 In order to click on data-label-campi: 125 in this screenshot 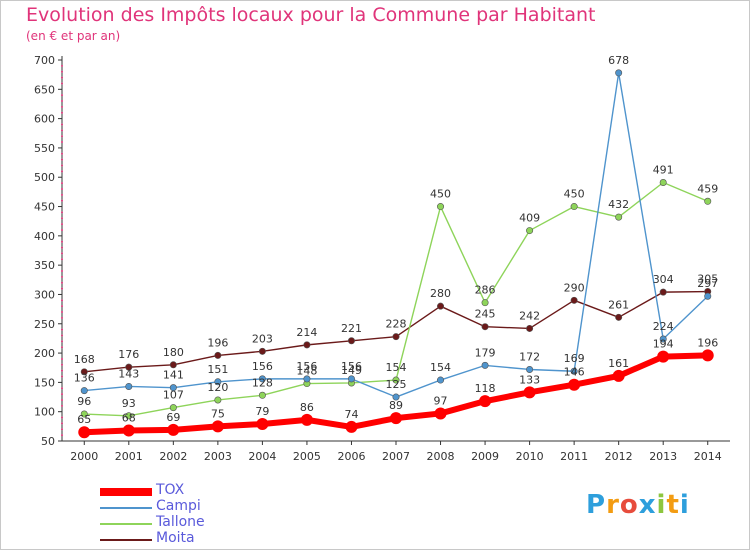, I will do `click(396, 384)`.